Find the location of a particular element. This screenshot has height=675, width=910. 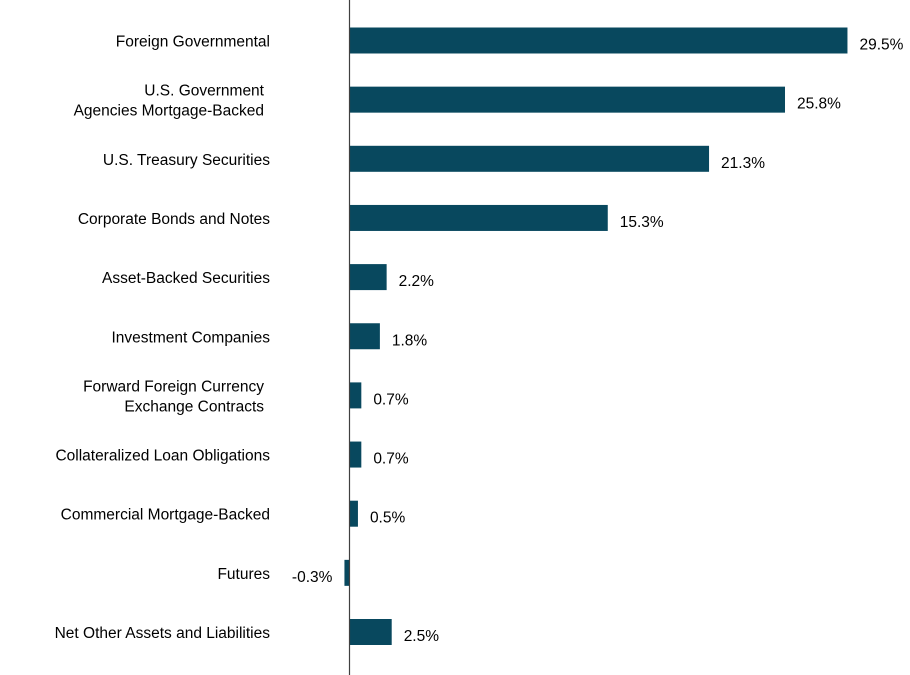

category-label: Net Other Assets and Liabilities is located at coordinates (163, 633).